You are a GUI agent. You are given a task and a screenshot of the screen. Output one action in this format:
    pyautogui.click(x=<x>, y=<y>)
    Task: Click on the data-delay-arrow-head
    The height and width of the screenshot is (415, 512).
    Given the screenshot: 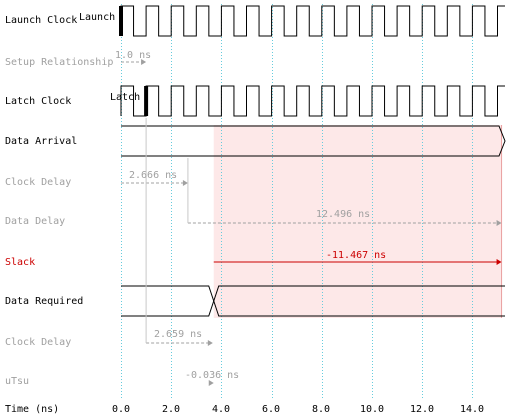 What is the action you would take?
    pyautogui.click(x=499, y=223)
    